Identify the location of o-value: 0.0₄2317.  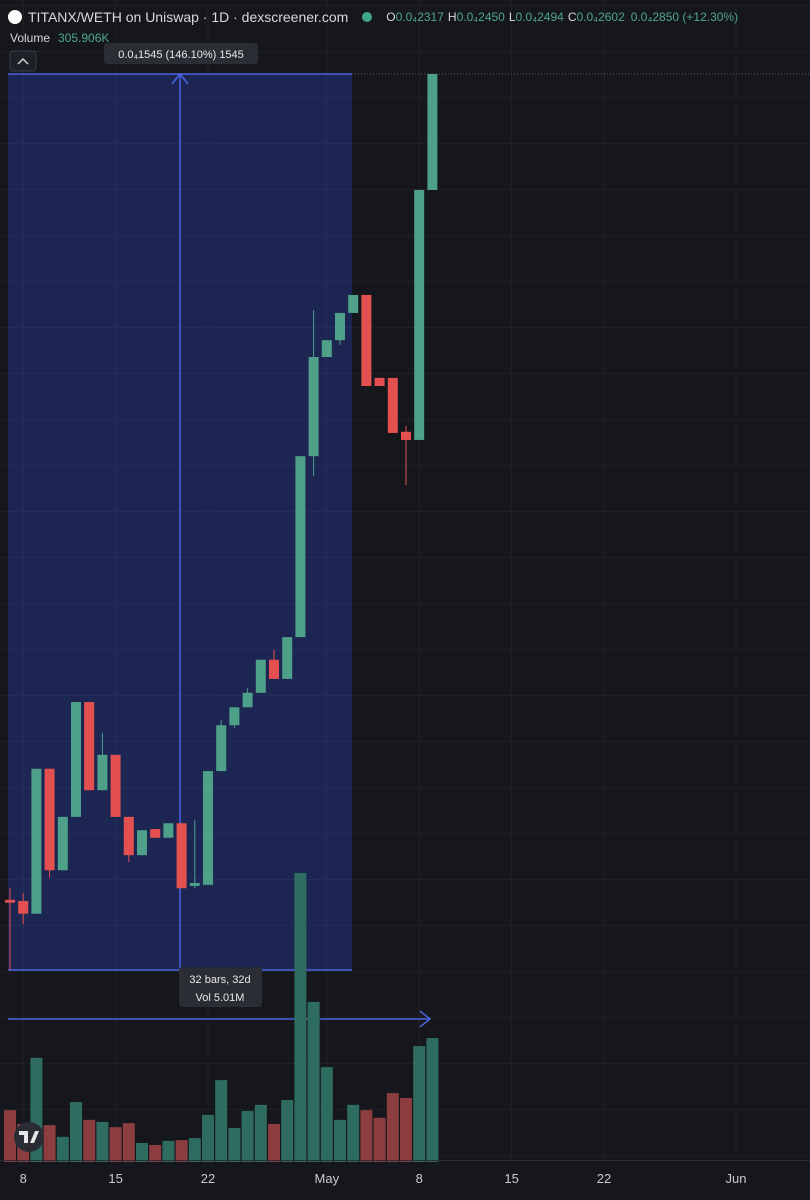
(419, 17).